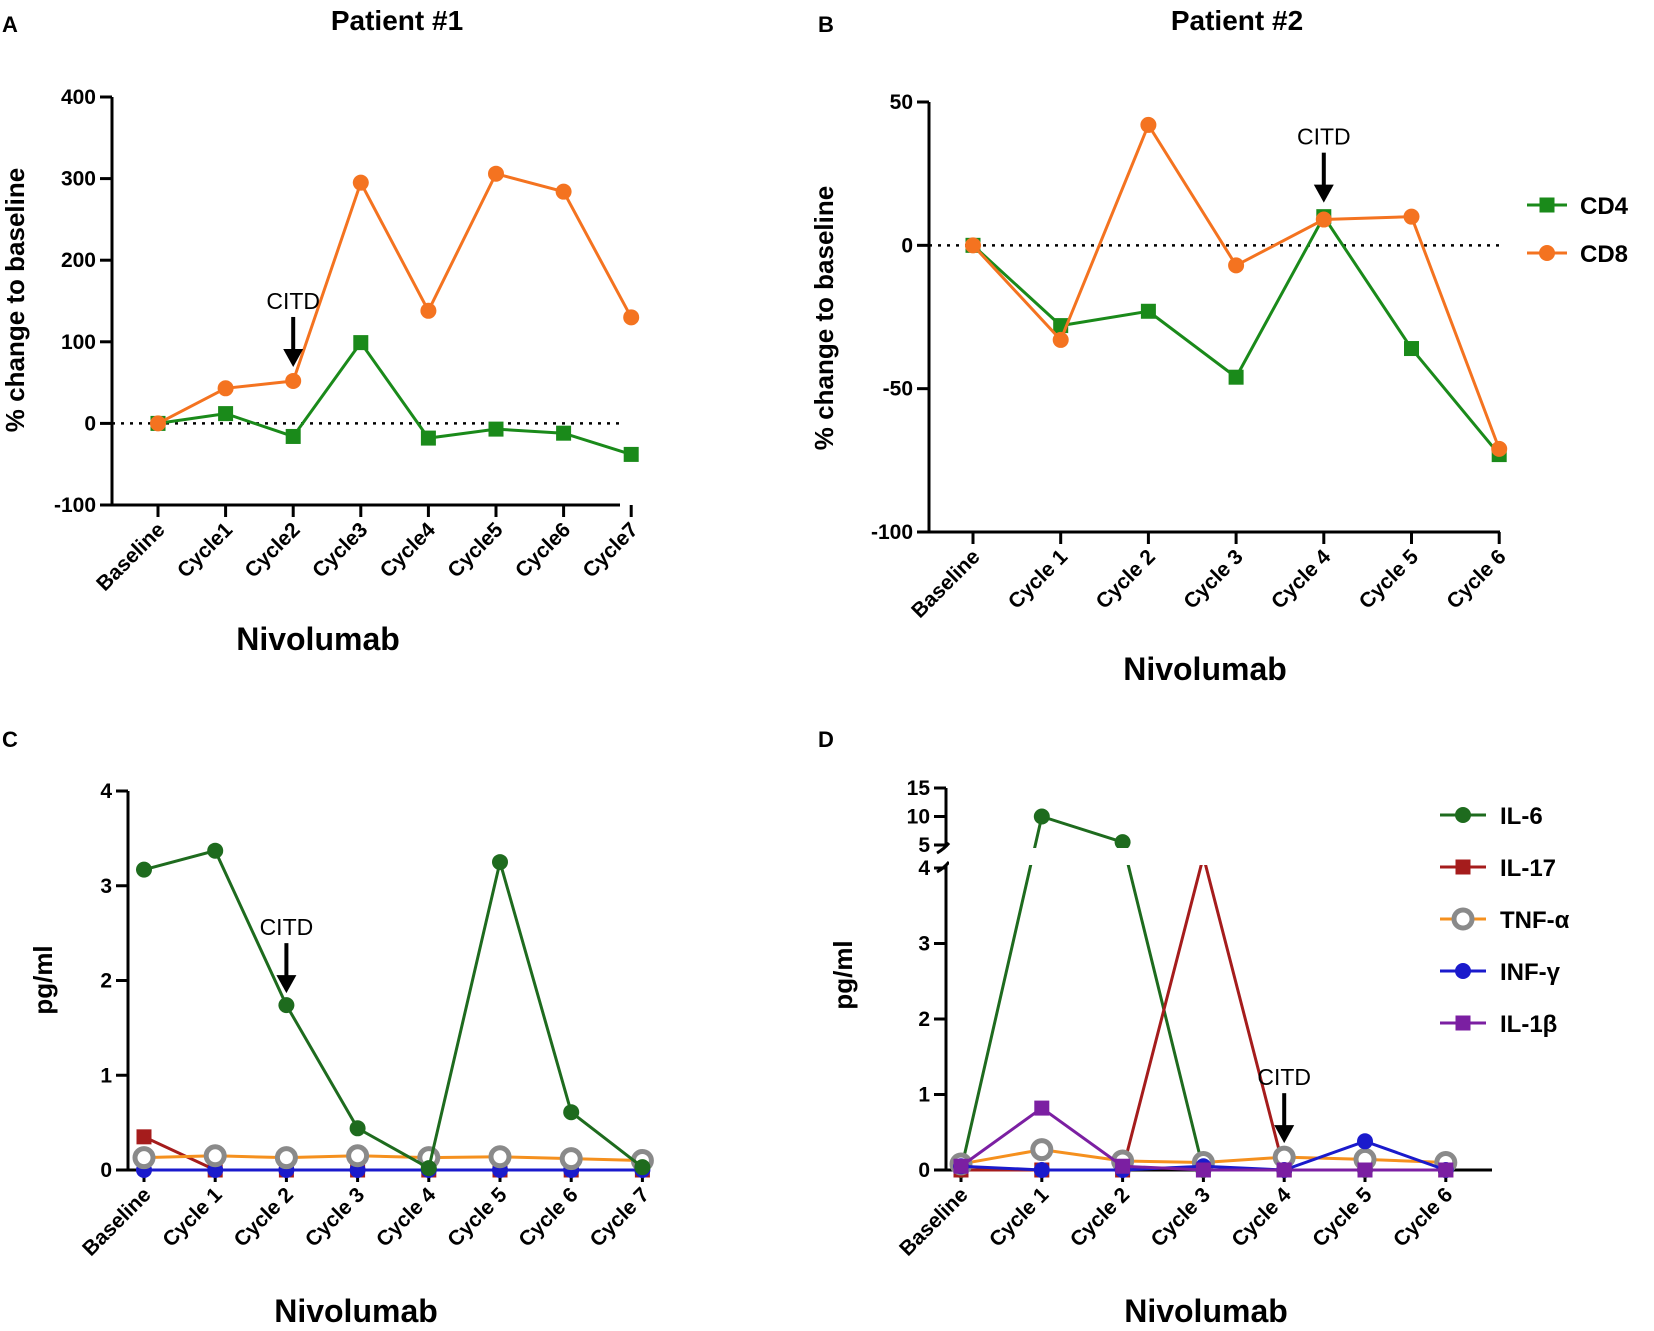  Describe the element at coordinates (1528, 1024) in the screenshot. I see `legend-label: IL-1β` at that location.